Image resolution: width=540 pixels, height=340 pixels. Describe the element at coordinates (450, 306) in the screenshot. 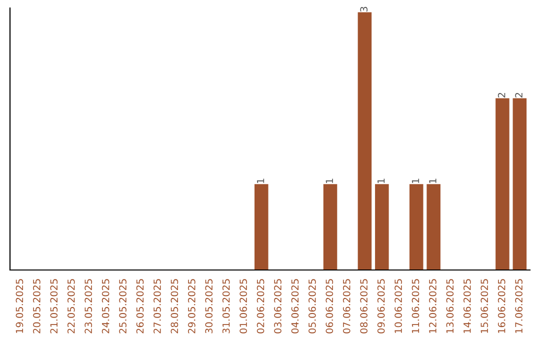

I see `x-tick-label: 13.06.2025` at that location.